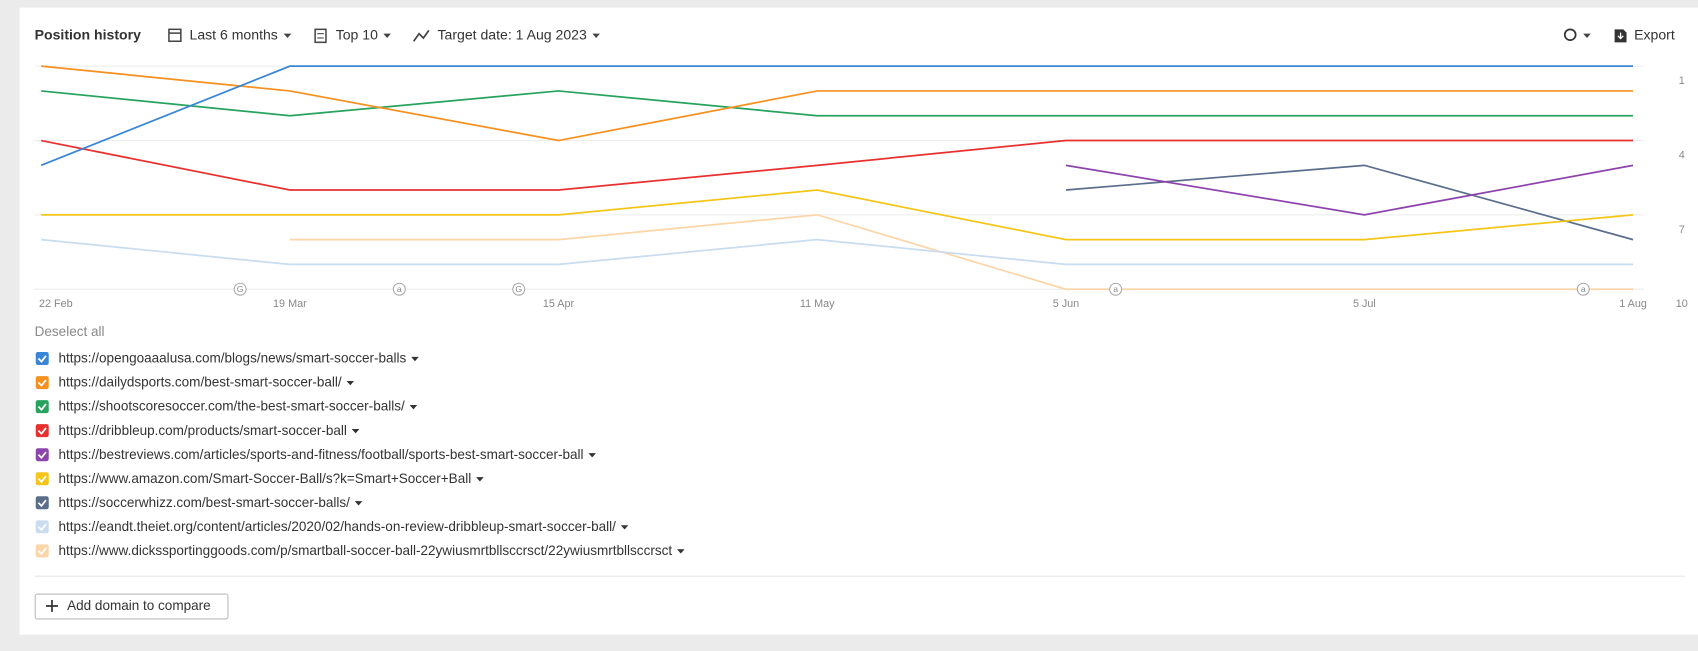  I want to click on chart-icon, so click(421, 35).